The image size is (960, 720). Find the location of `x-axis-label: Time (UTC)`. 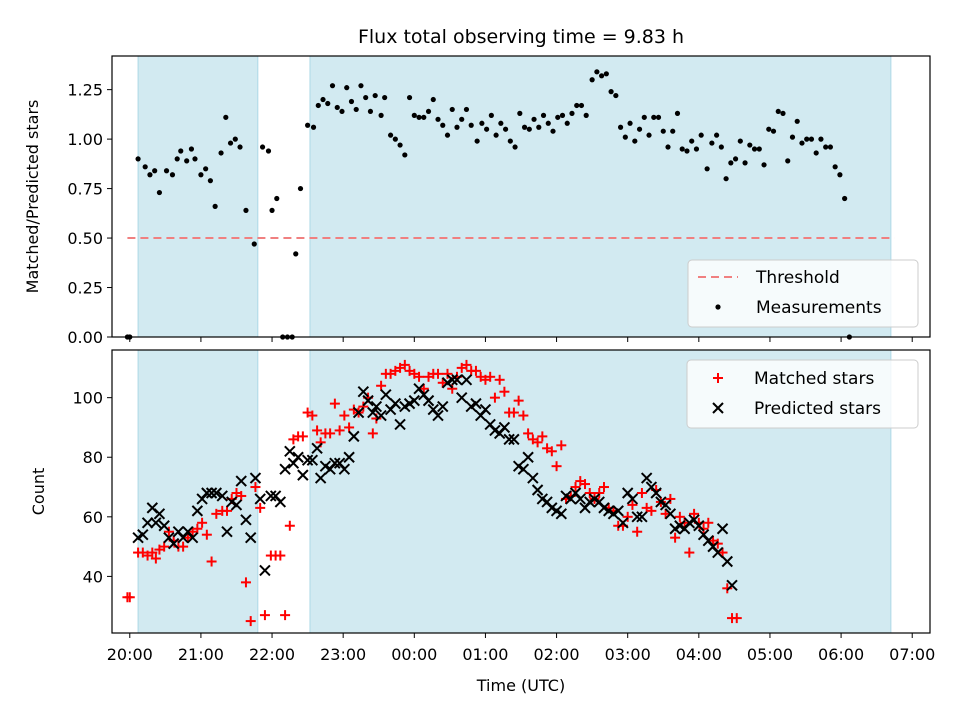

x-axis-label: Time (UTC) is located at coordinates (520, 685).